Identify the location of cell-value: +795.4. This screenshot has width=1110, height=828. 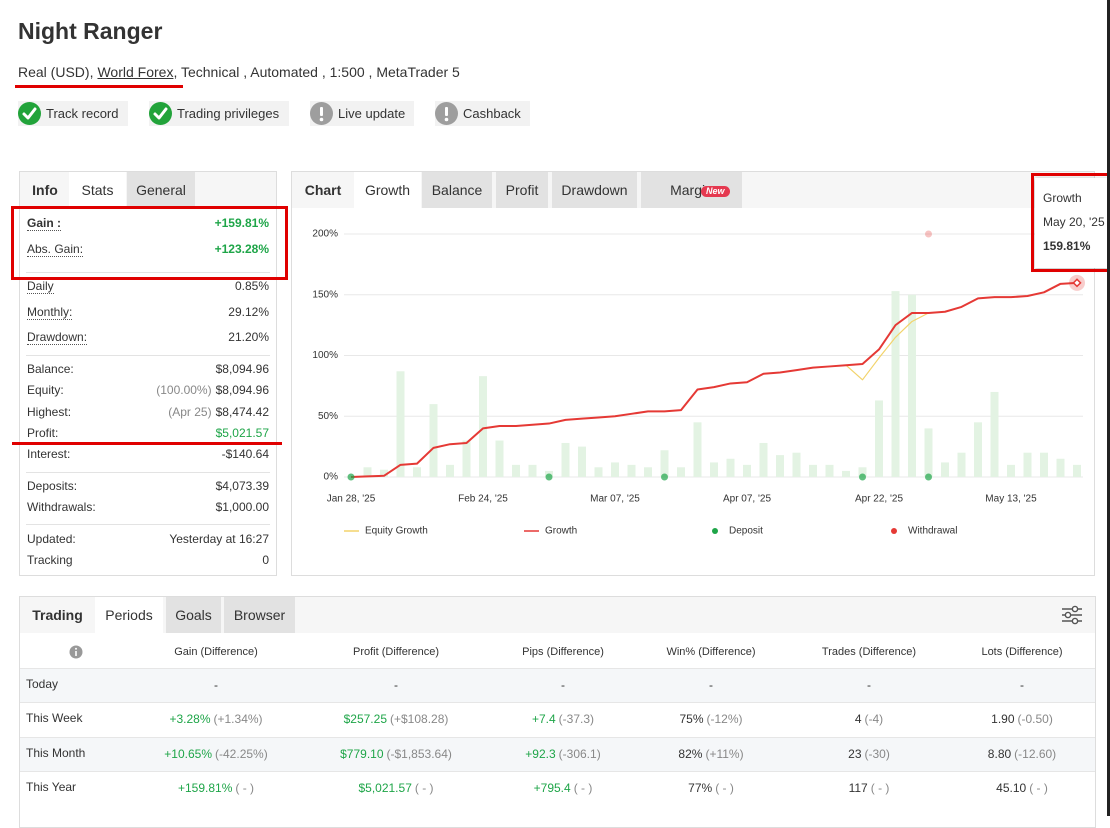
(552, 788).